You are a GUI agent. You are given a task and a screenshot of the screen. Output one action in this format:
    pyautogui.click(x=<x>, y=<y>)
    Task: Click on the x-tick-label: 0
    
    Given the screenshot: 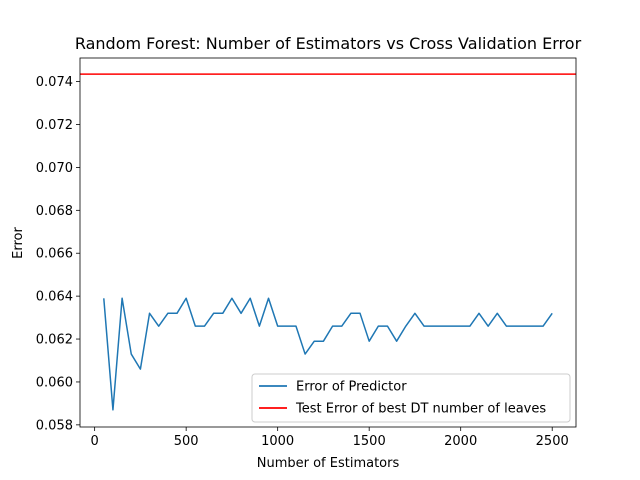 What is the action you would take?
    pyautogui.click(x=95, y=441)
    